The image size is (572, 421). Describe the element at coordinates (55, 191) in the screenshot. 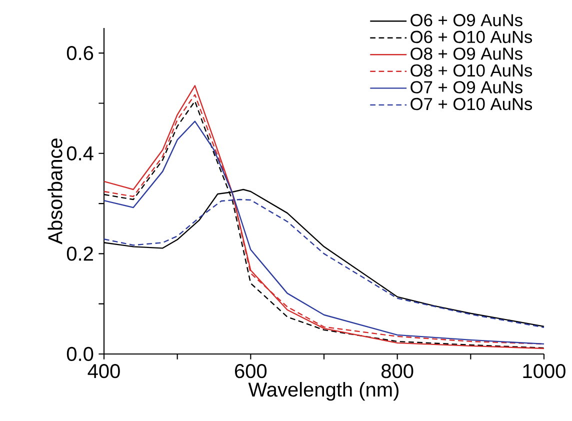

I see `y-axis-title: Absorbance` at that location.